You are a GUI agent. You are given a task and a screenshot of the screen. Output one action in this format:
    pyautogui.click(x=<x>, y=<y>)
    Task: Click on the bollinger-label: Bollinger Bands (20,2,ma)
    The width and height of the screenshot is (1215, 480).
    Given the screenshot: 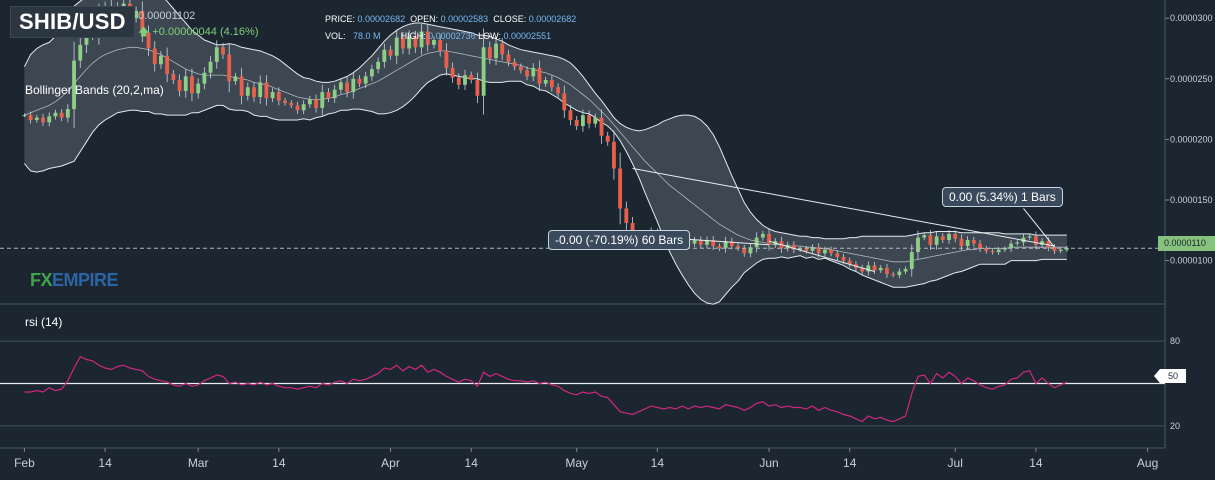 What is the action you would take?
    pyautogui.click(x=94, y=90)
    